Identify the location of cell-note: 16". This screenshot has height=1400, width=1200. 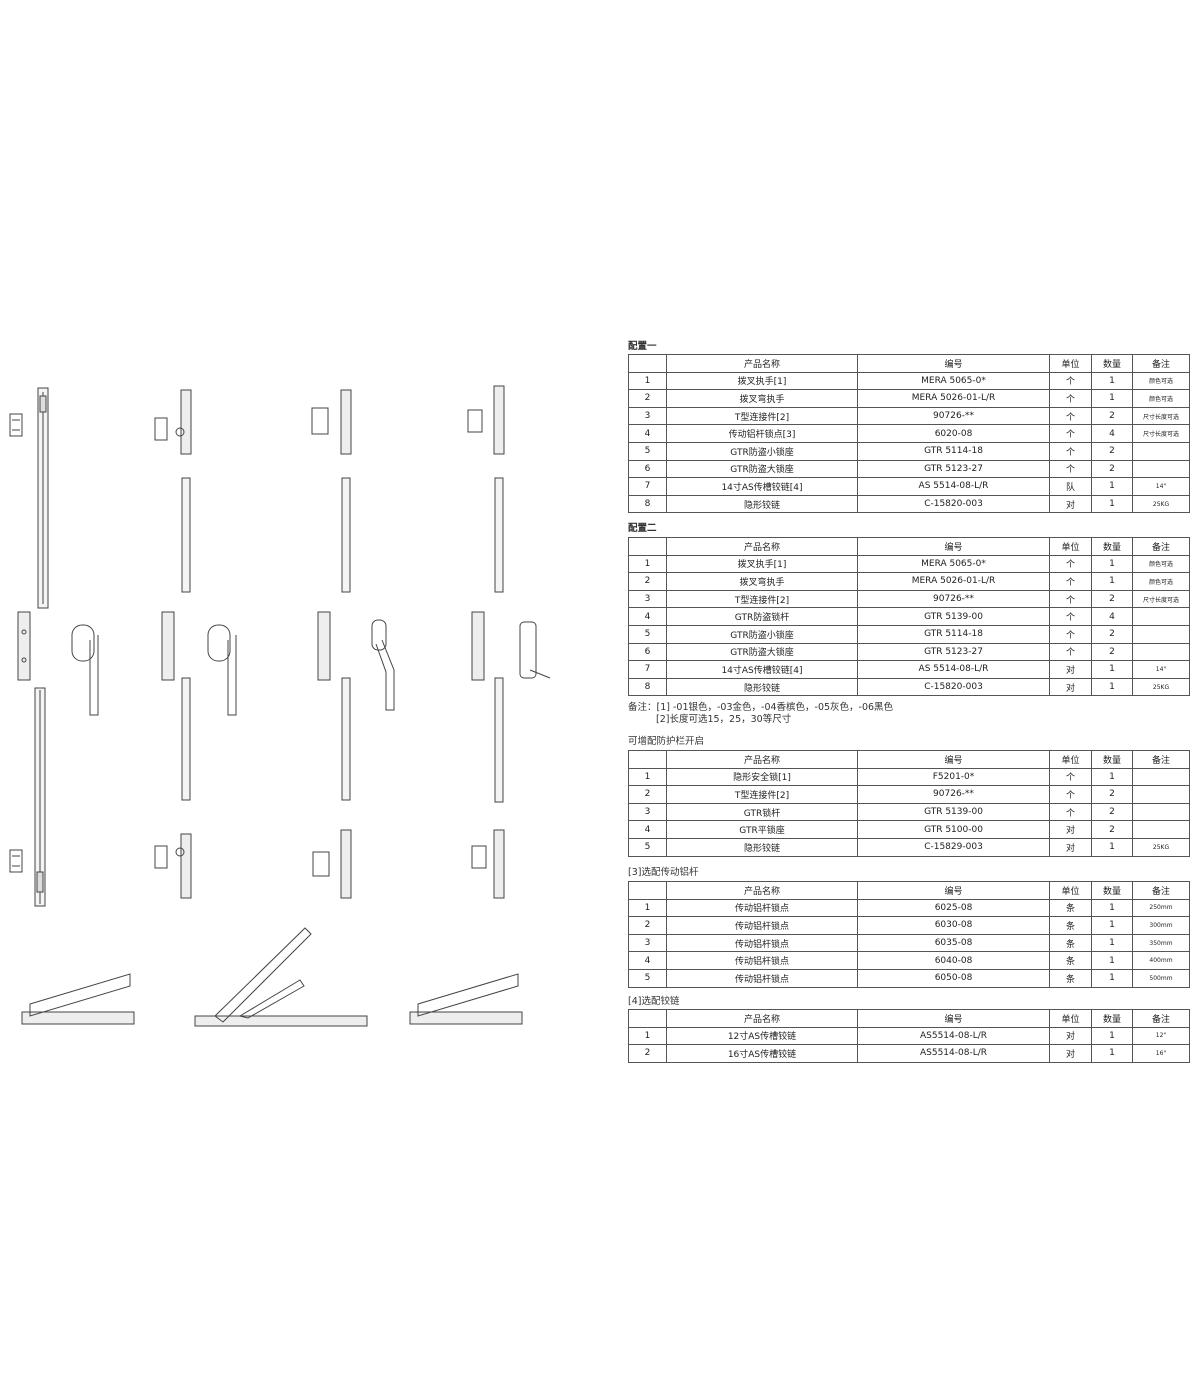
(1161, 1053).